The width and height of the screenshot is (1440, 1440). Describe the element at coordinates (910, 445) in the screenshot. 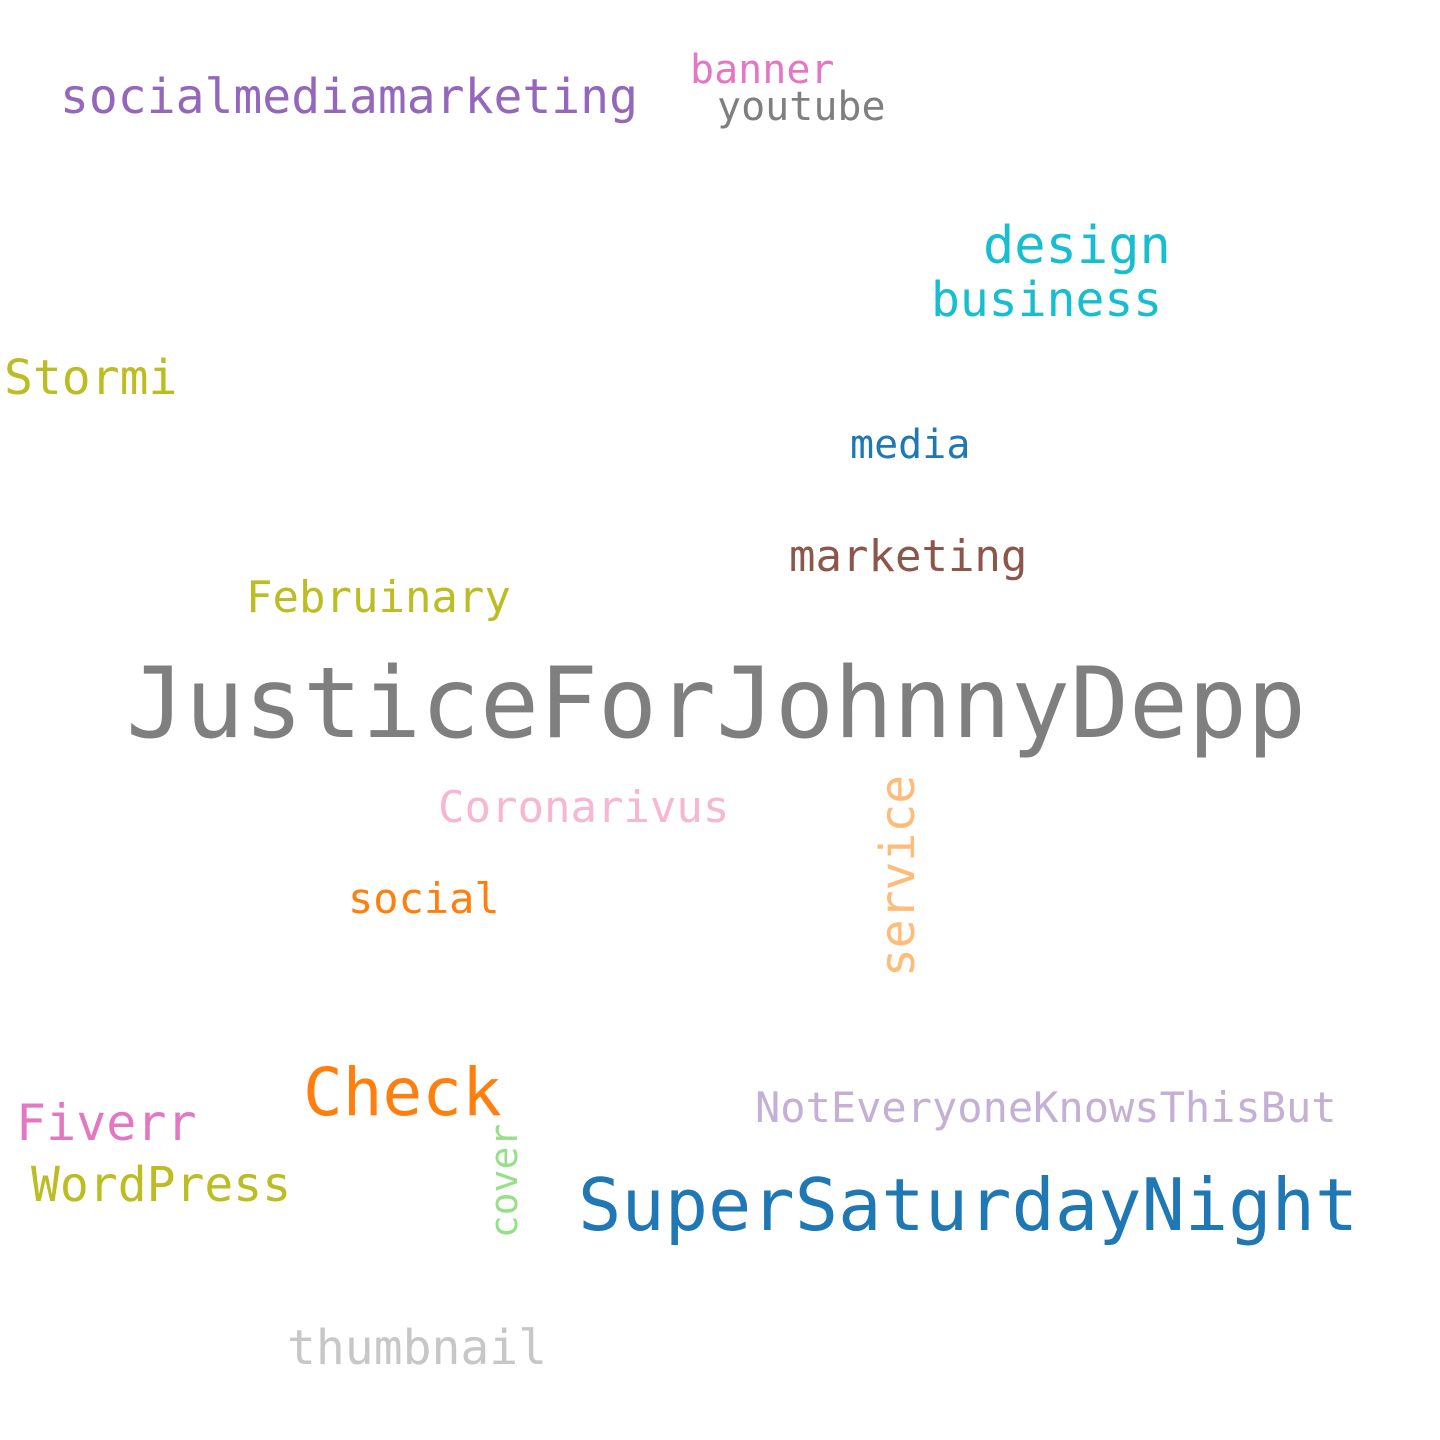

I see `word-media: media` at that location.